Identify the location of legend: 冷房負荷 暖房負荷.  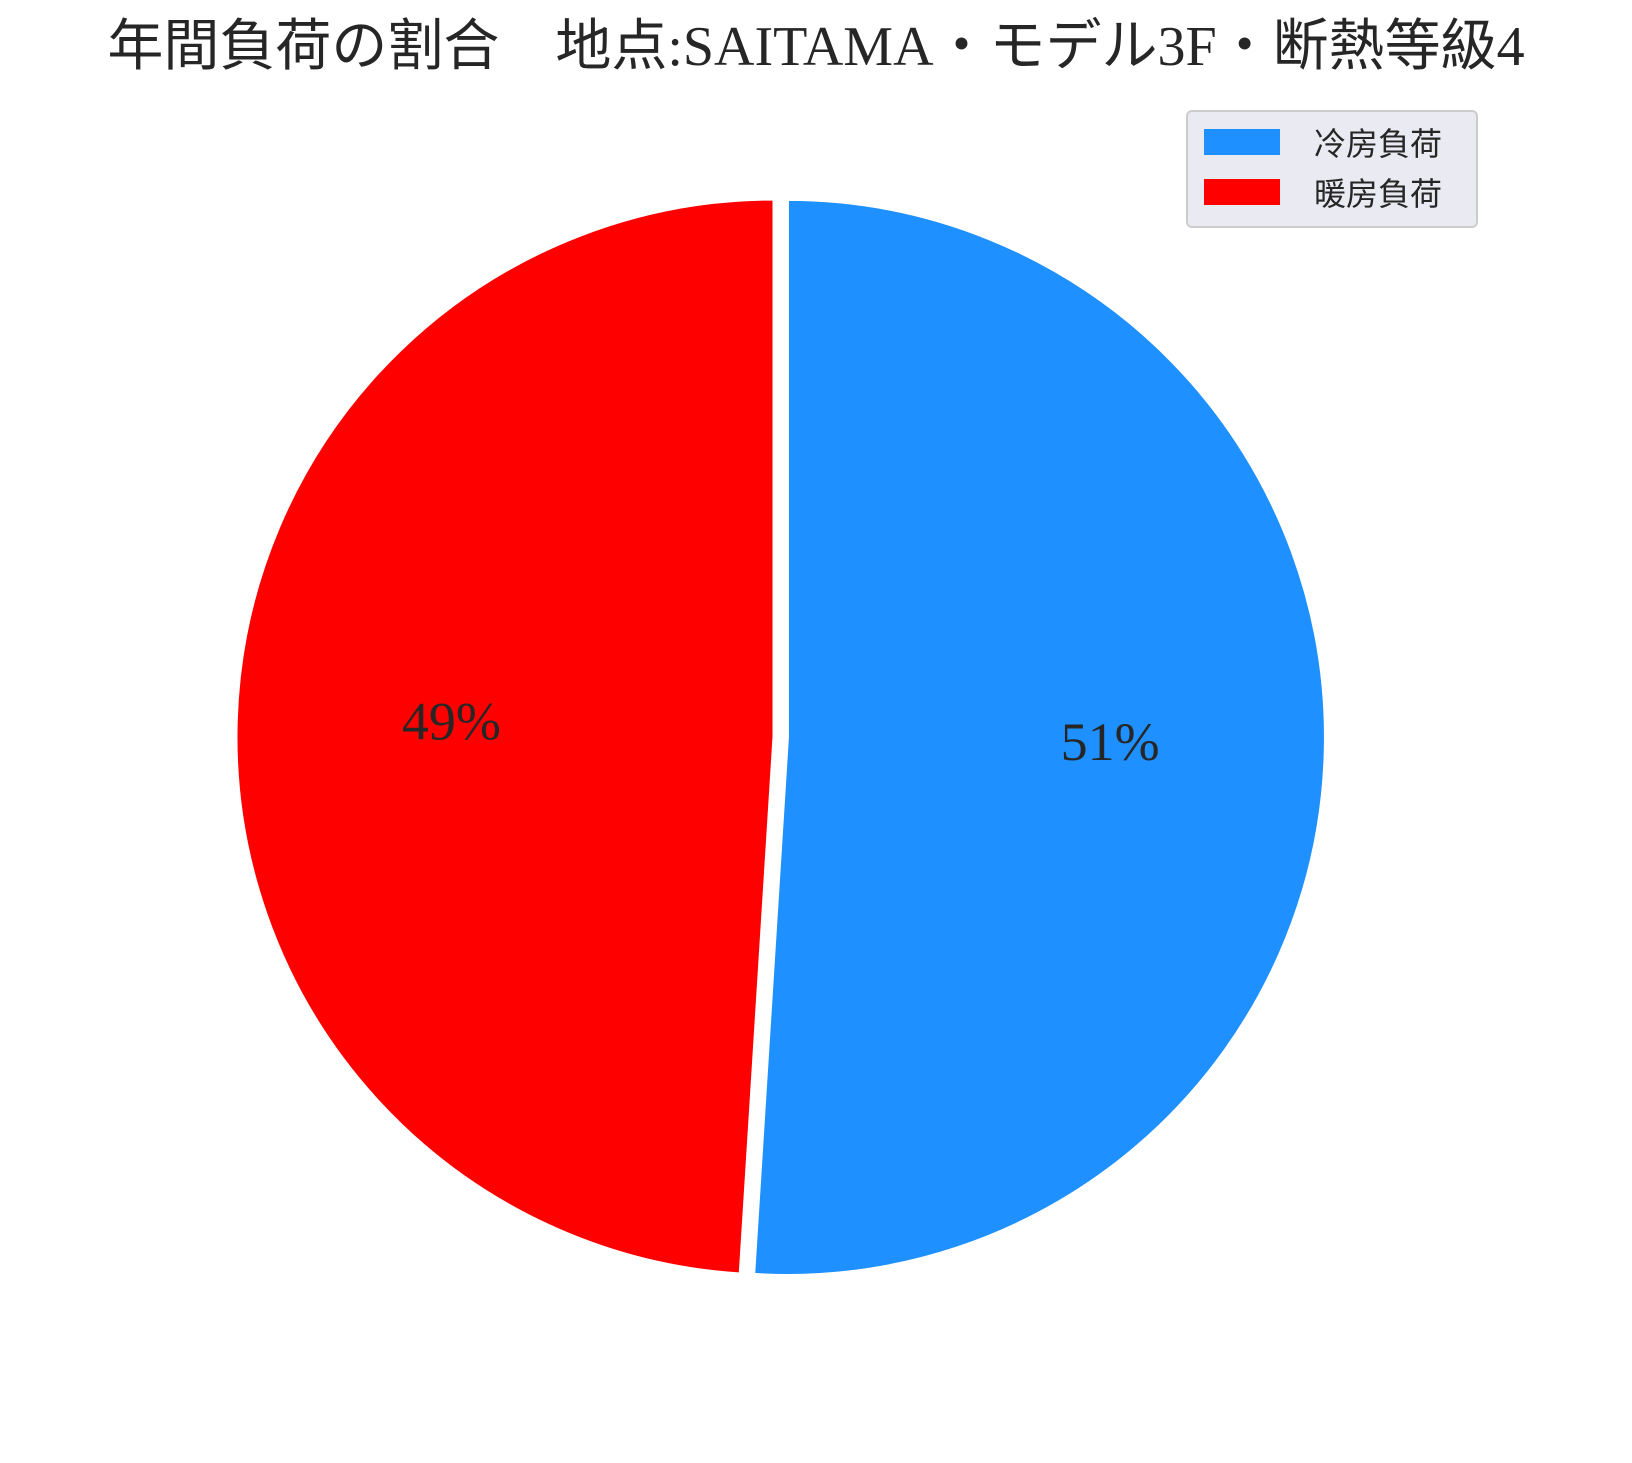
(1332, 169).